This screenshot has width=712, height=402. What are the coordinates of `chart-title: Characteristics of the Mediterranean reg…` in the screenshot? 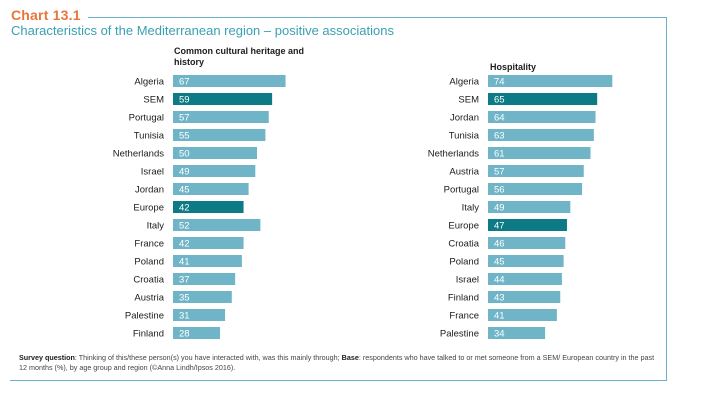 It's located at (202, 30).